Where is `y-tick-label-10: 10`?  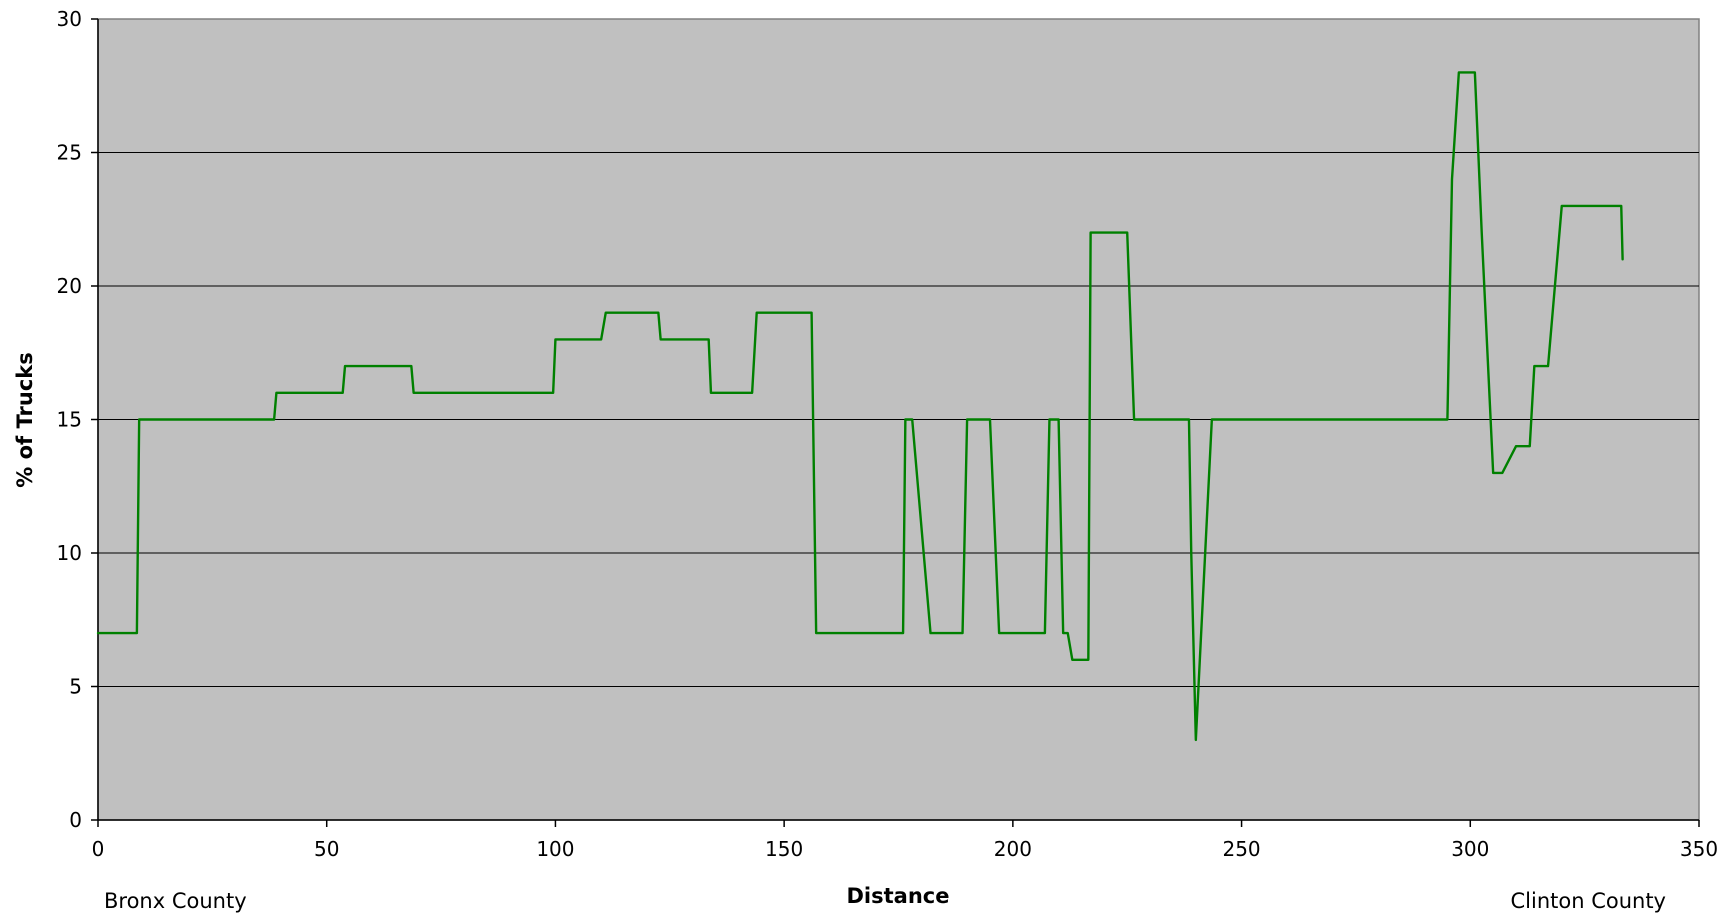 y-tick-label-10: 10 is located at coordinates (69, 553).